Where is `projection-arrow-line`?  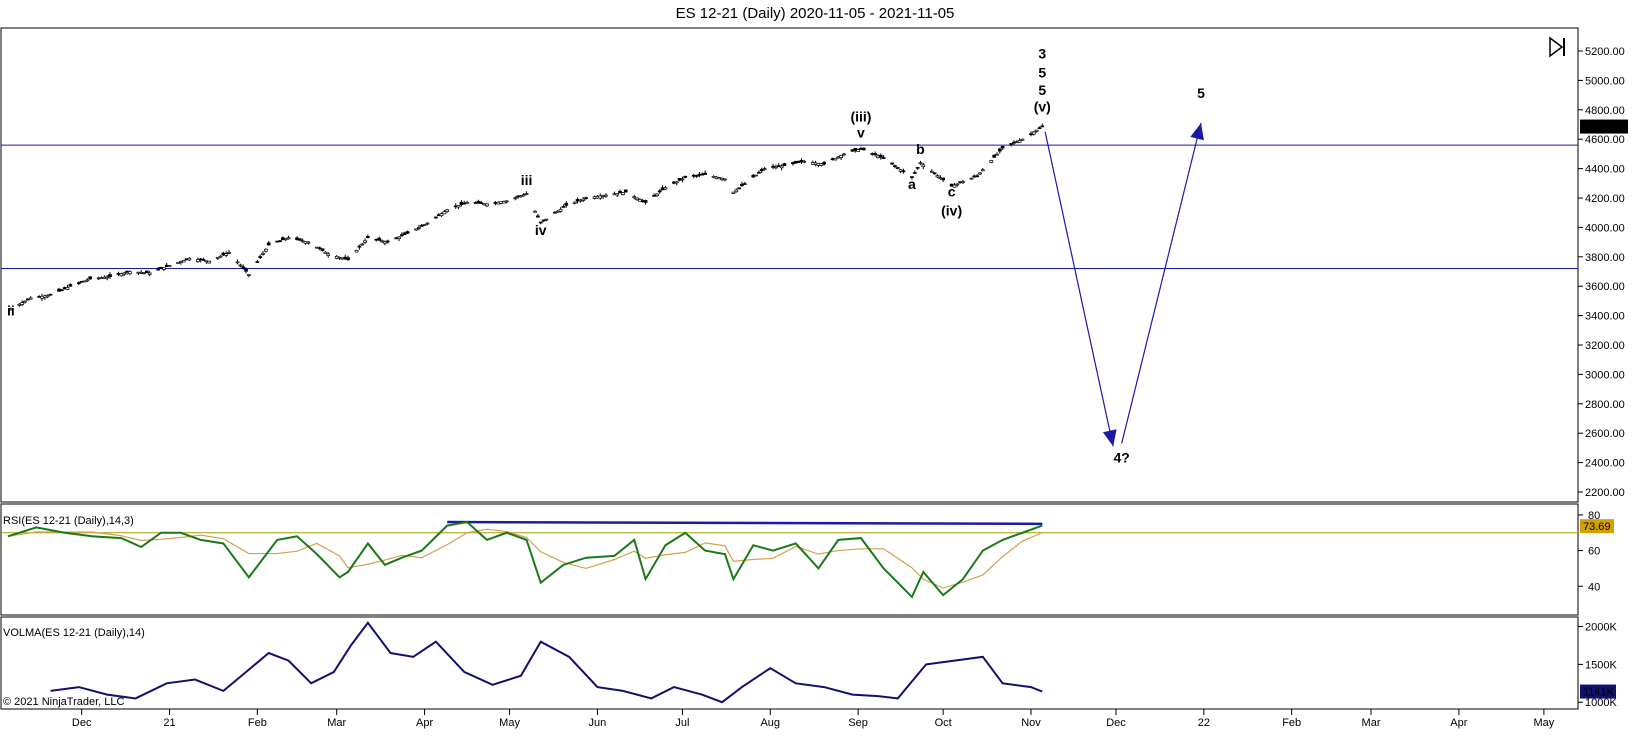 projection-arrow-line is located at coordinates (1161, 283).